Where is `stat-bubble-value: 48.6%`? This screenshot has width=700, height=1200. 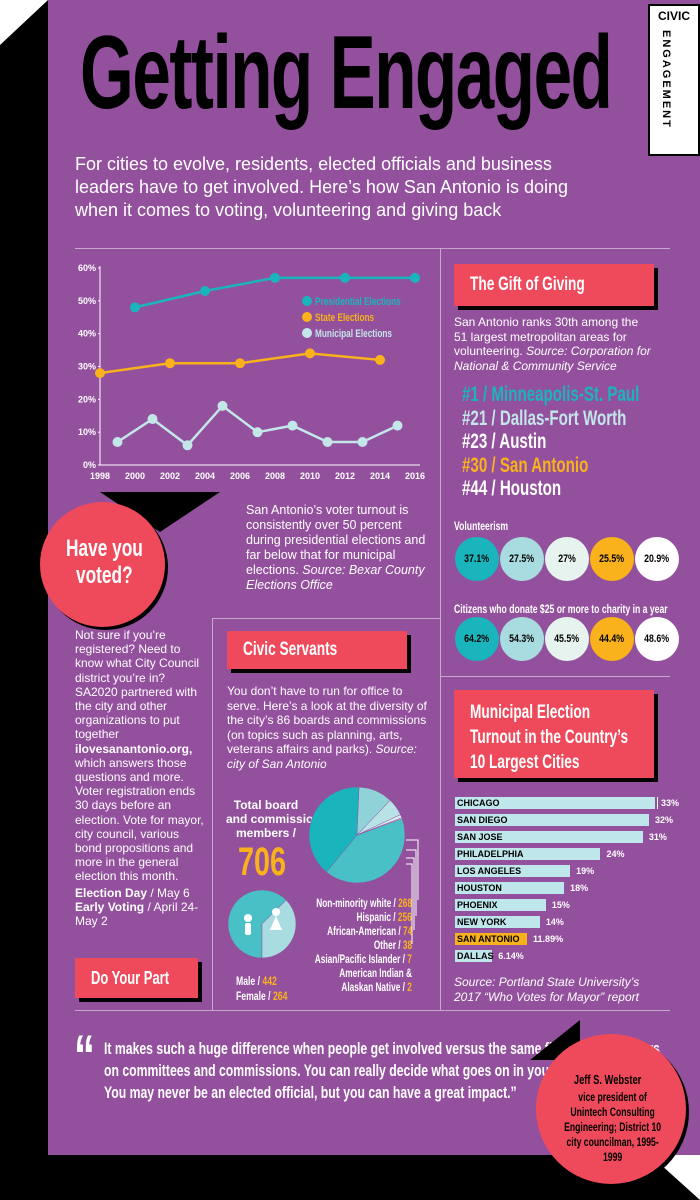 stat-bubble-value: 48.6% is located at coordinates (657, 639).